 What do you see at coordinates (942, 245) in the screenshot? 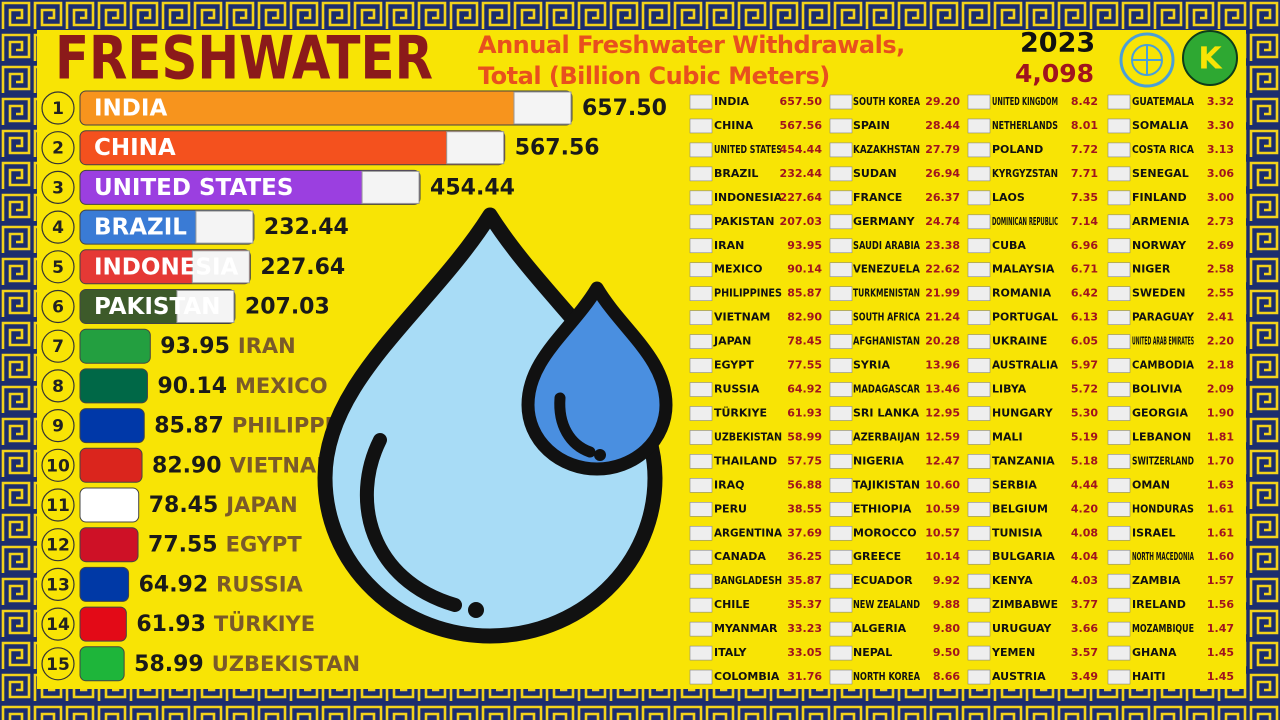
I see `country-value: 23.38` at bounding box center [942, 245].